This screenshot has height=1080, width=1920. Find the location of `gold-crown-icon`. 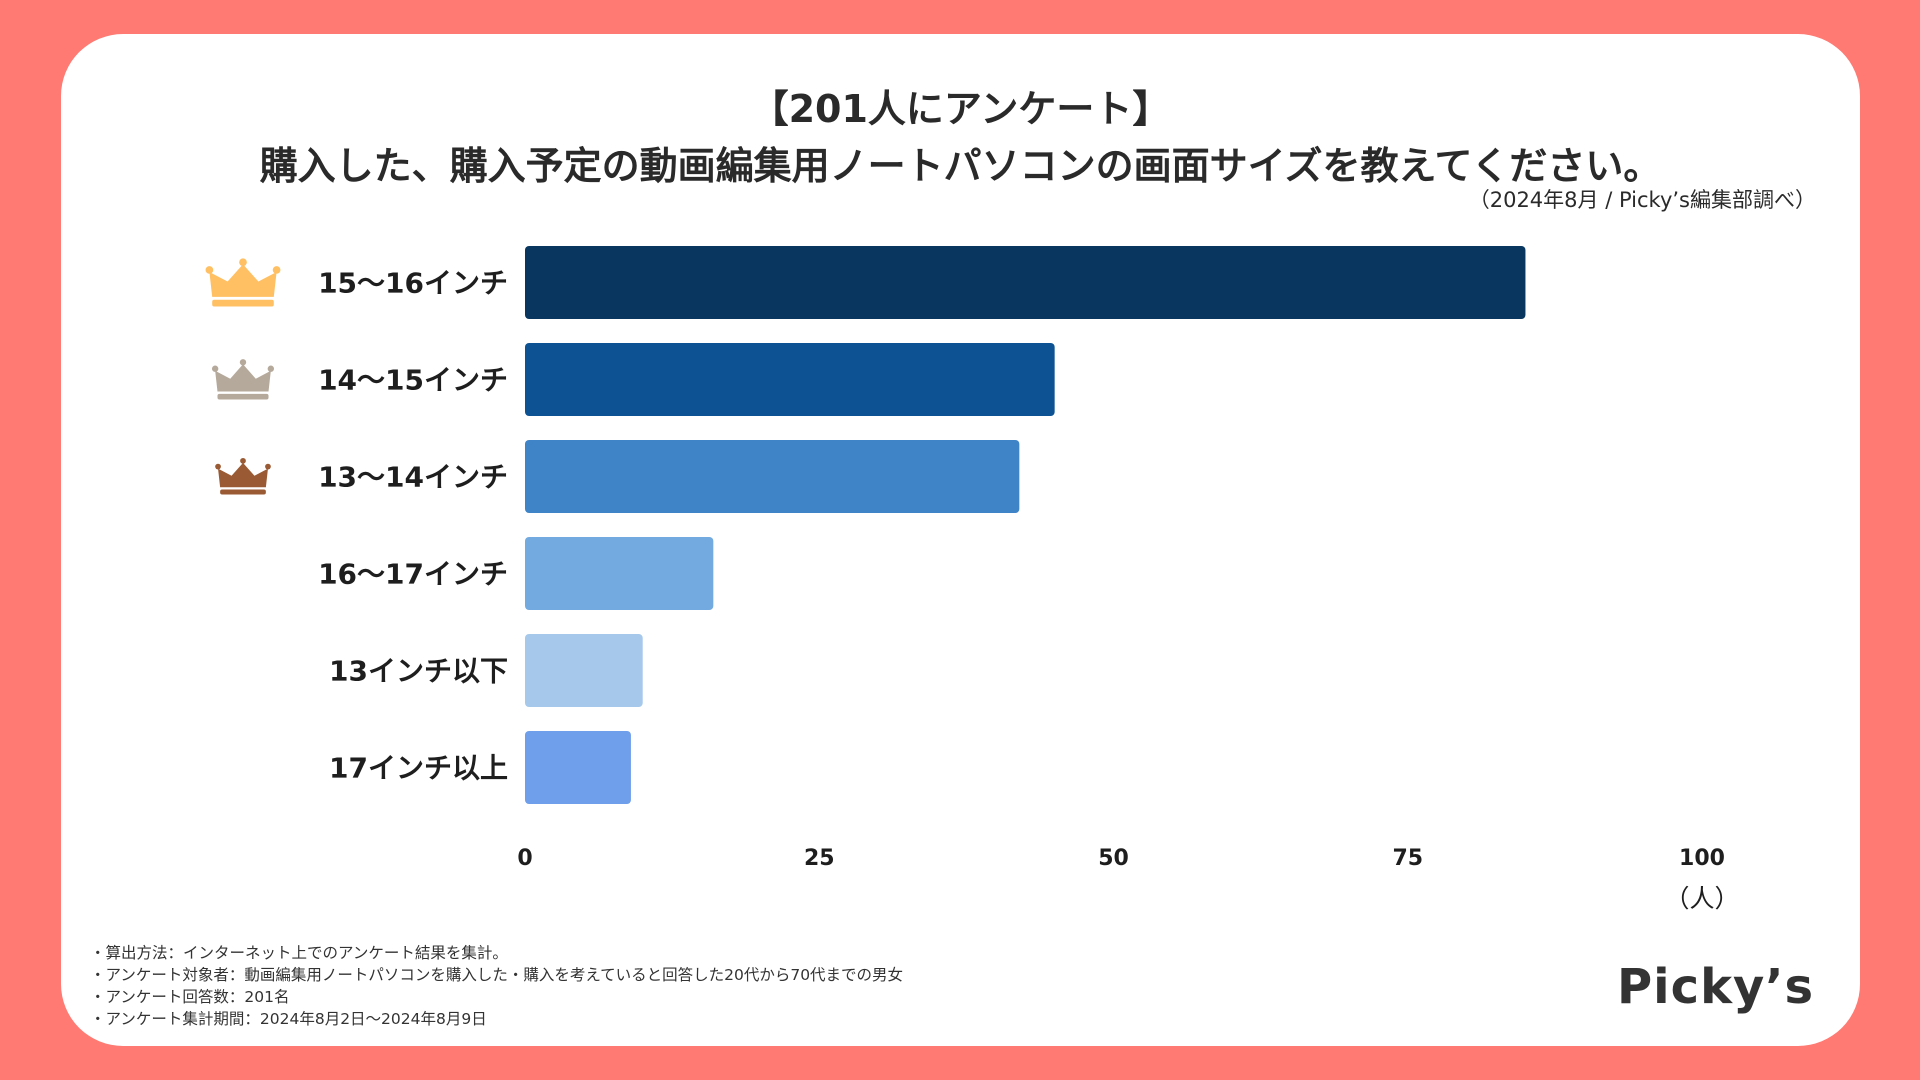

gold-crown-icon is located at coordinates (243, 280).